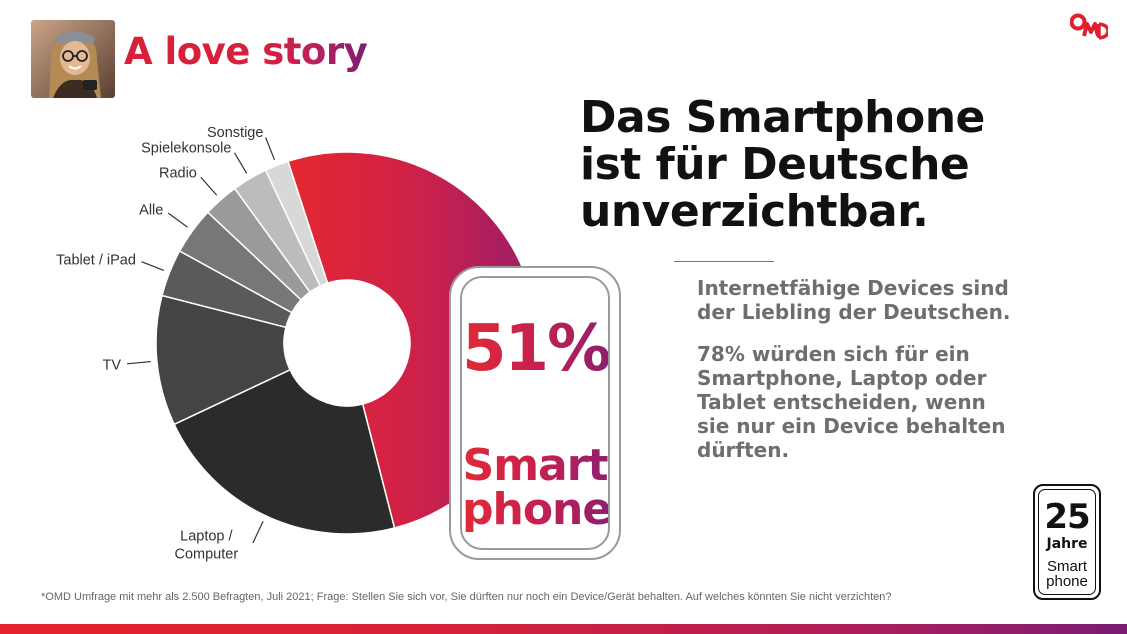 The width and height of the screenshot is (1127, 634). I want to click on badge-line-1: Smart, so click(1066, 566).